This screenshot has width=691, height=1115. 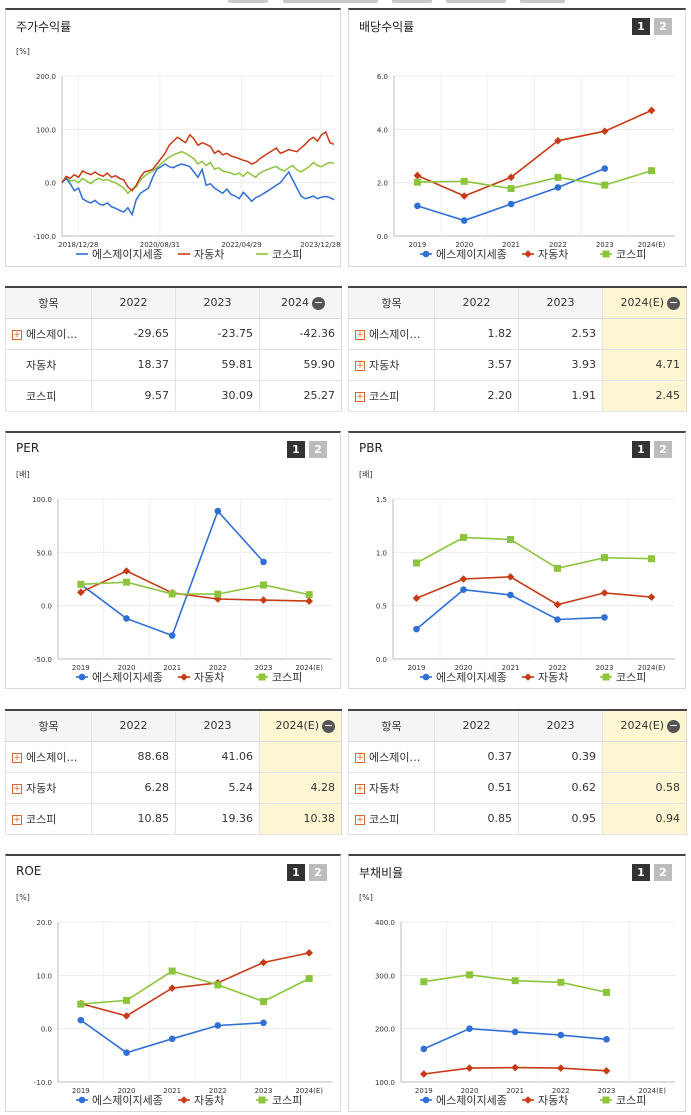 What do you see at coordinates (471, 254) in the screenshot?
I see `legend-label: 에스제이지세종` at bounding box center [471, 254].